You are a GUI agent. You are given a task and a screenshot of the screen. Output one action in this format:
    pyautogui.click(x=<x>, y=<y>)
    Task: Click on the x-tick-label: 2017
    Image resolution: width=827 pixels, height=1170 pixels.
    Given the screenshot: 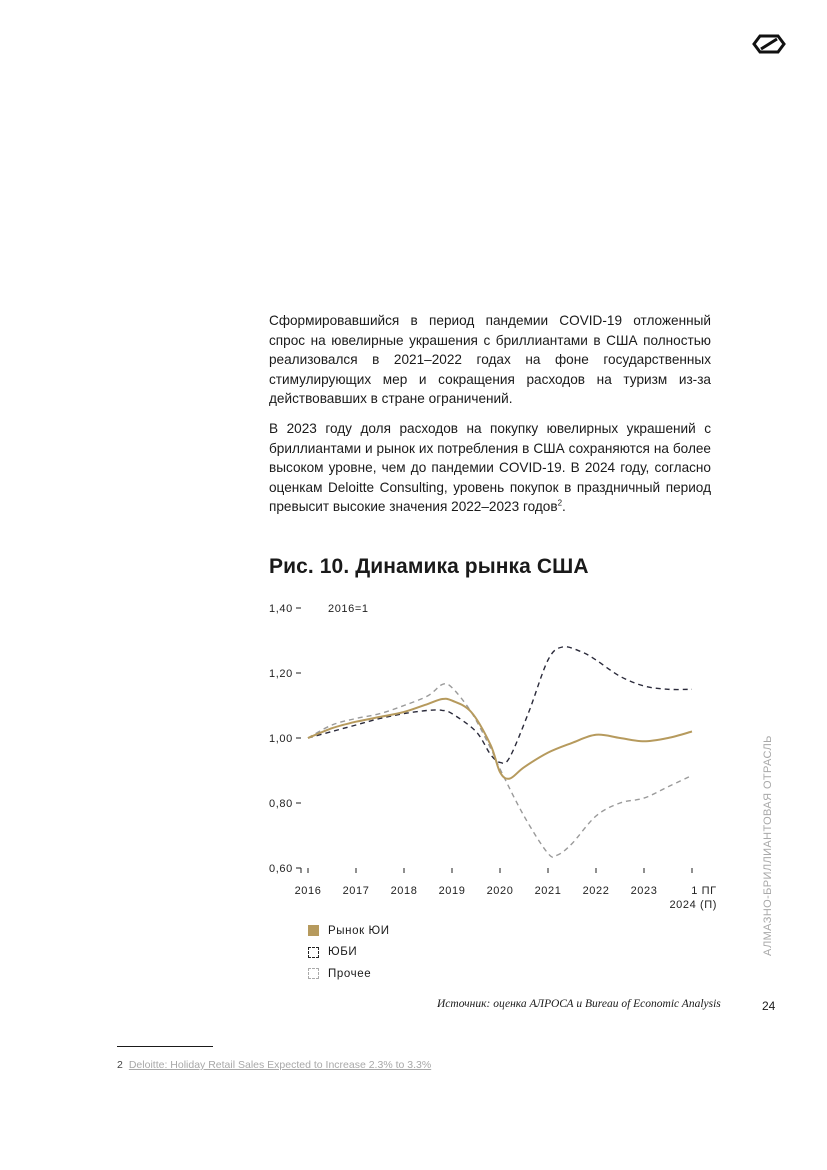 What is the action you would take?
    pyautogui.click(x=356, y=891)
    